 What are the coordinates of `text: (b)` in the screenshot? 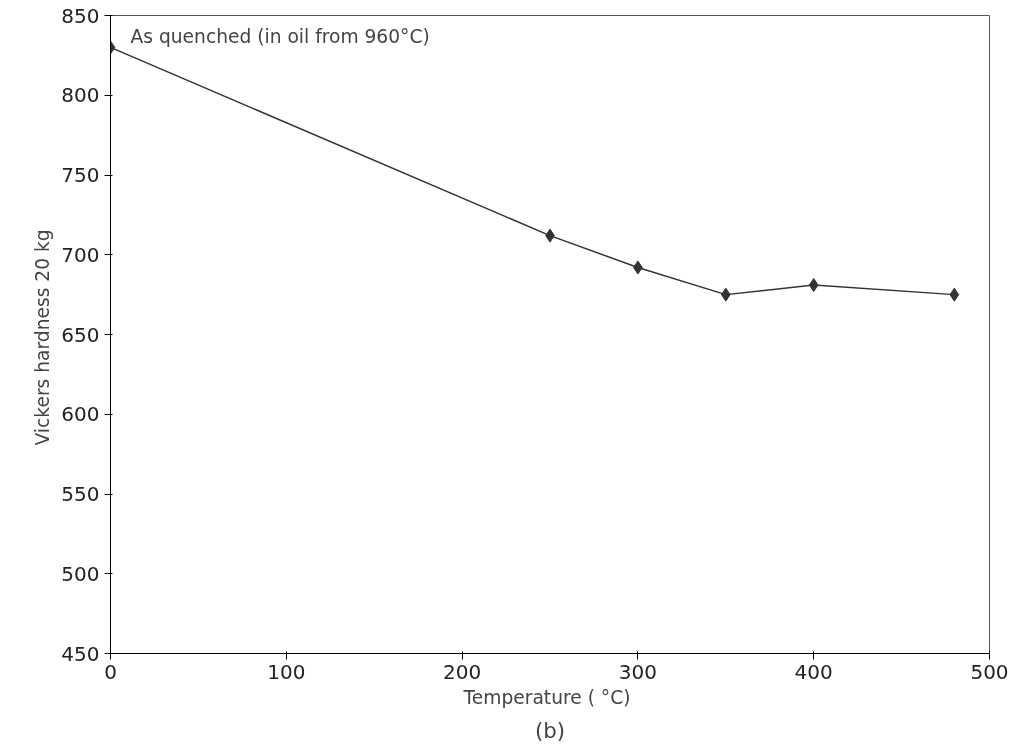 It's located at (550, 730).